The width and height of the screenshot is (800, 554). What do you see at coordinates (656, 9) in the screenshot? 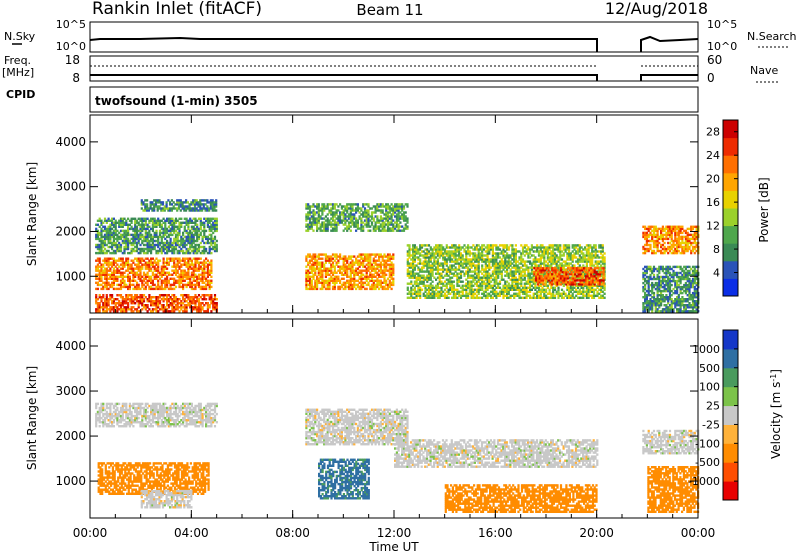
I see `date-title: 12/Aug/2018` at bounding box center [656, 9].